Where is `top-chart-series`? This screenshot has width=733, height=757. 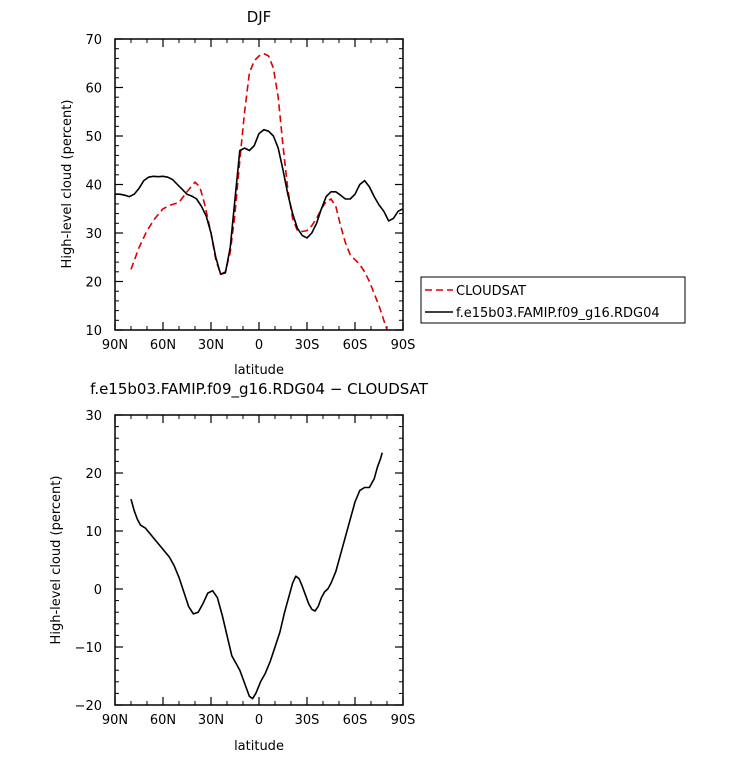
top-chart-series is located at coordinates (259, 191).